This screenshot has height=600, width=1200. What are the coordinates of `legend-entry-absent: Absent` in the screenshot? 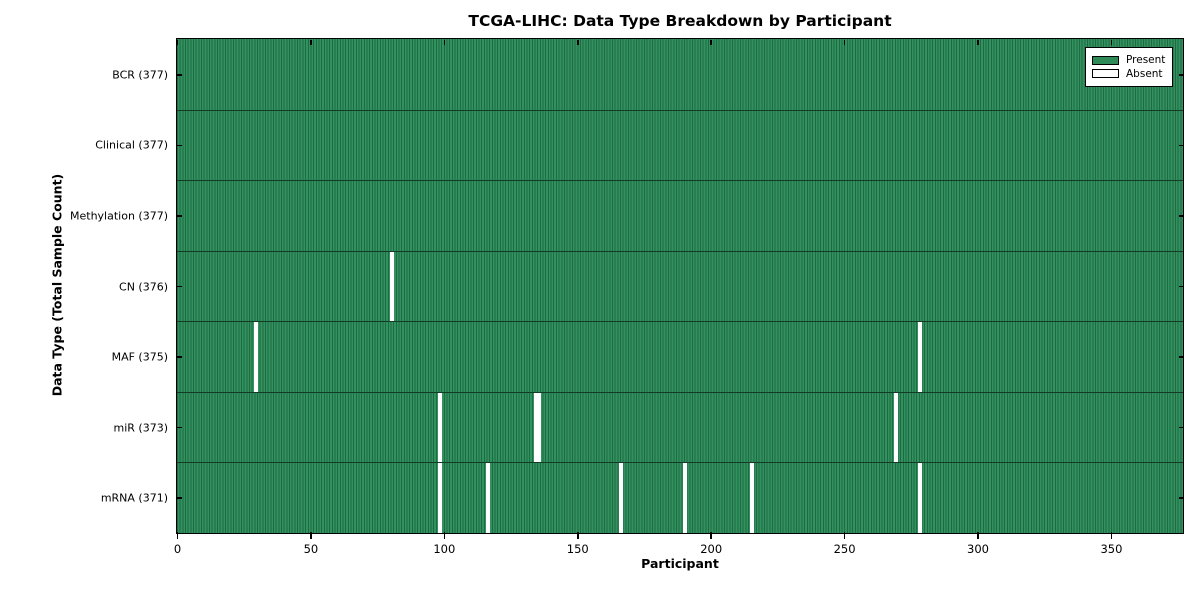 It's located at (1129, 73).